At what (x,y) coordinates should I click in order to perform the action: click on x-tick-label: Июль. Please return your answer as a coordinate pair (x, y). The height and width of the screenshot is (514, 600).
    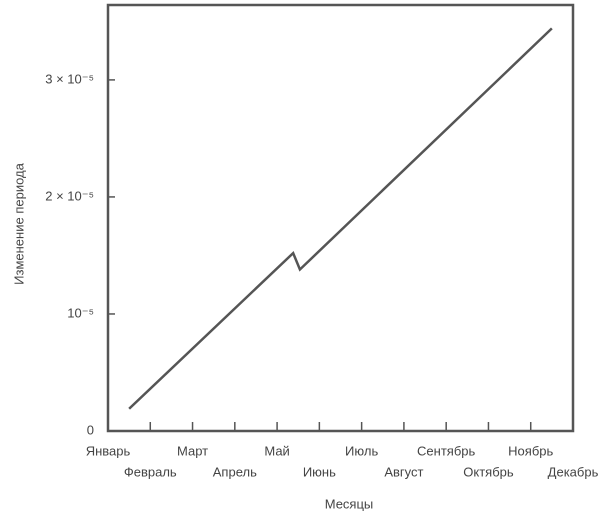
    Looking at the image, I should click on (361, 450).